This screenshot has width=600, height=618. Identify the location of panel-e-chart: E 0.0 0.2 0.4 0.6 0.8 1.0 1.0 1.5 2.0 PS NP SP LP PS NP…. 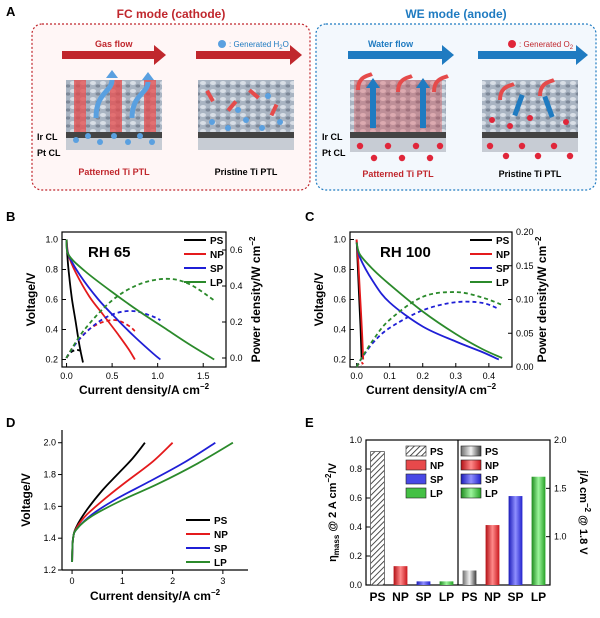
(448, 509).